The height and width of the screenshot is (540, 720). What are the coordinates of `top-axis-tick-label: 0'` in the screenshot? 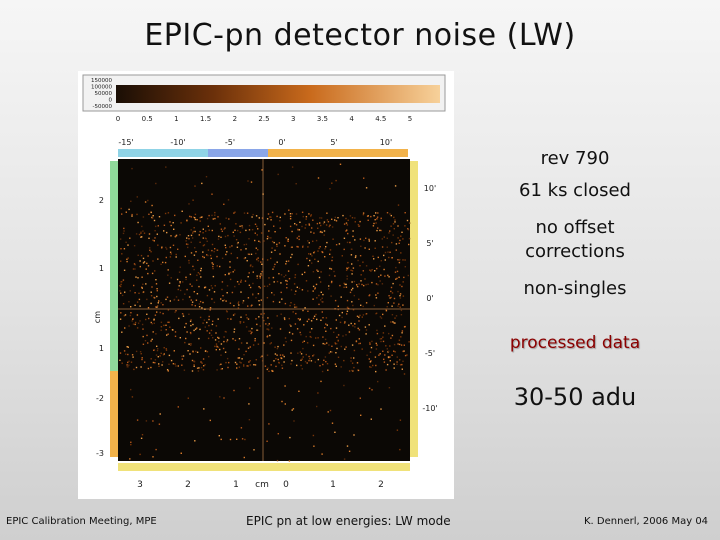 It's located at (281, 142).